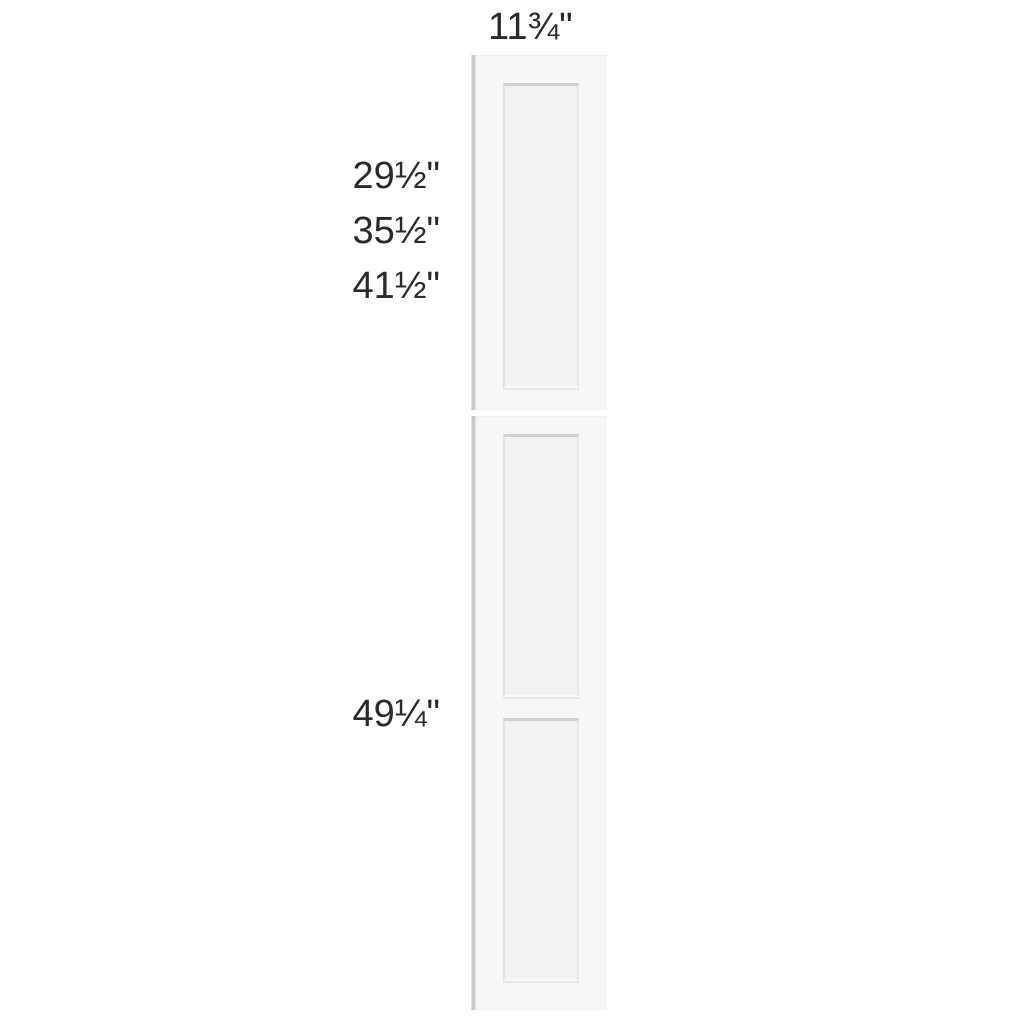  What do you see at coordinates (541, 849) in the screenshot?
I see `lower-door-lower-panel` at bounding box center [541, 849].